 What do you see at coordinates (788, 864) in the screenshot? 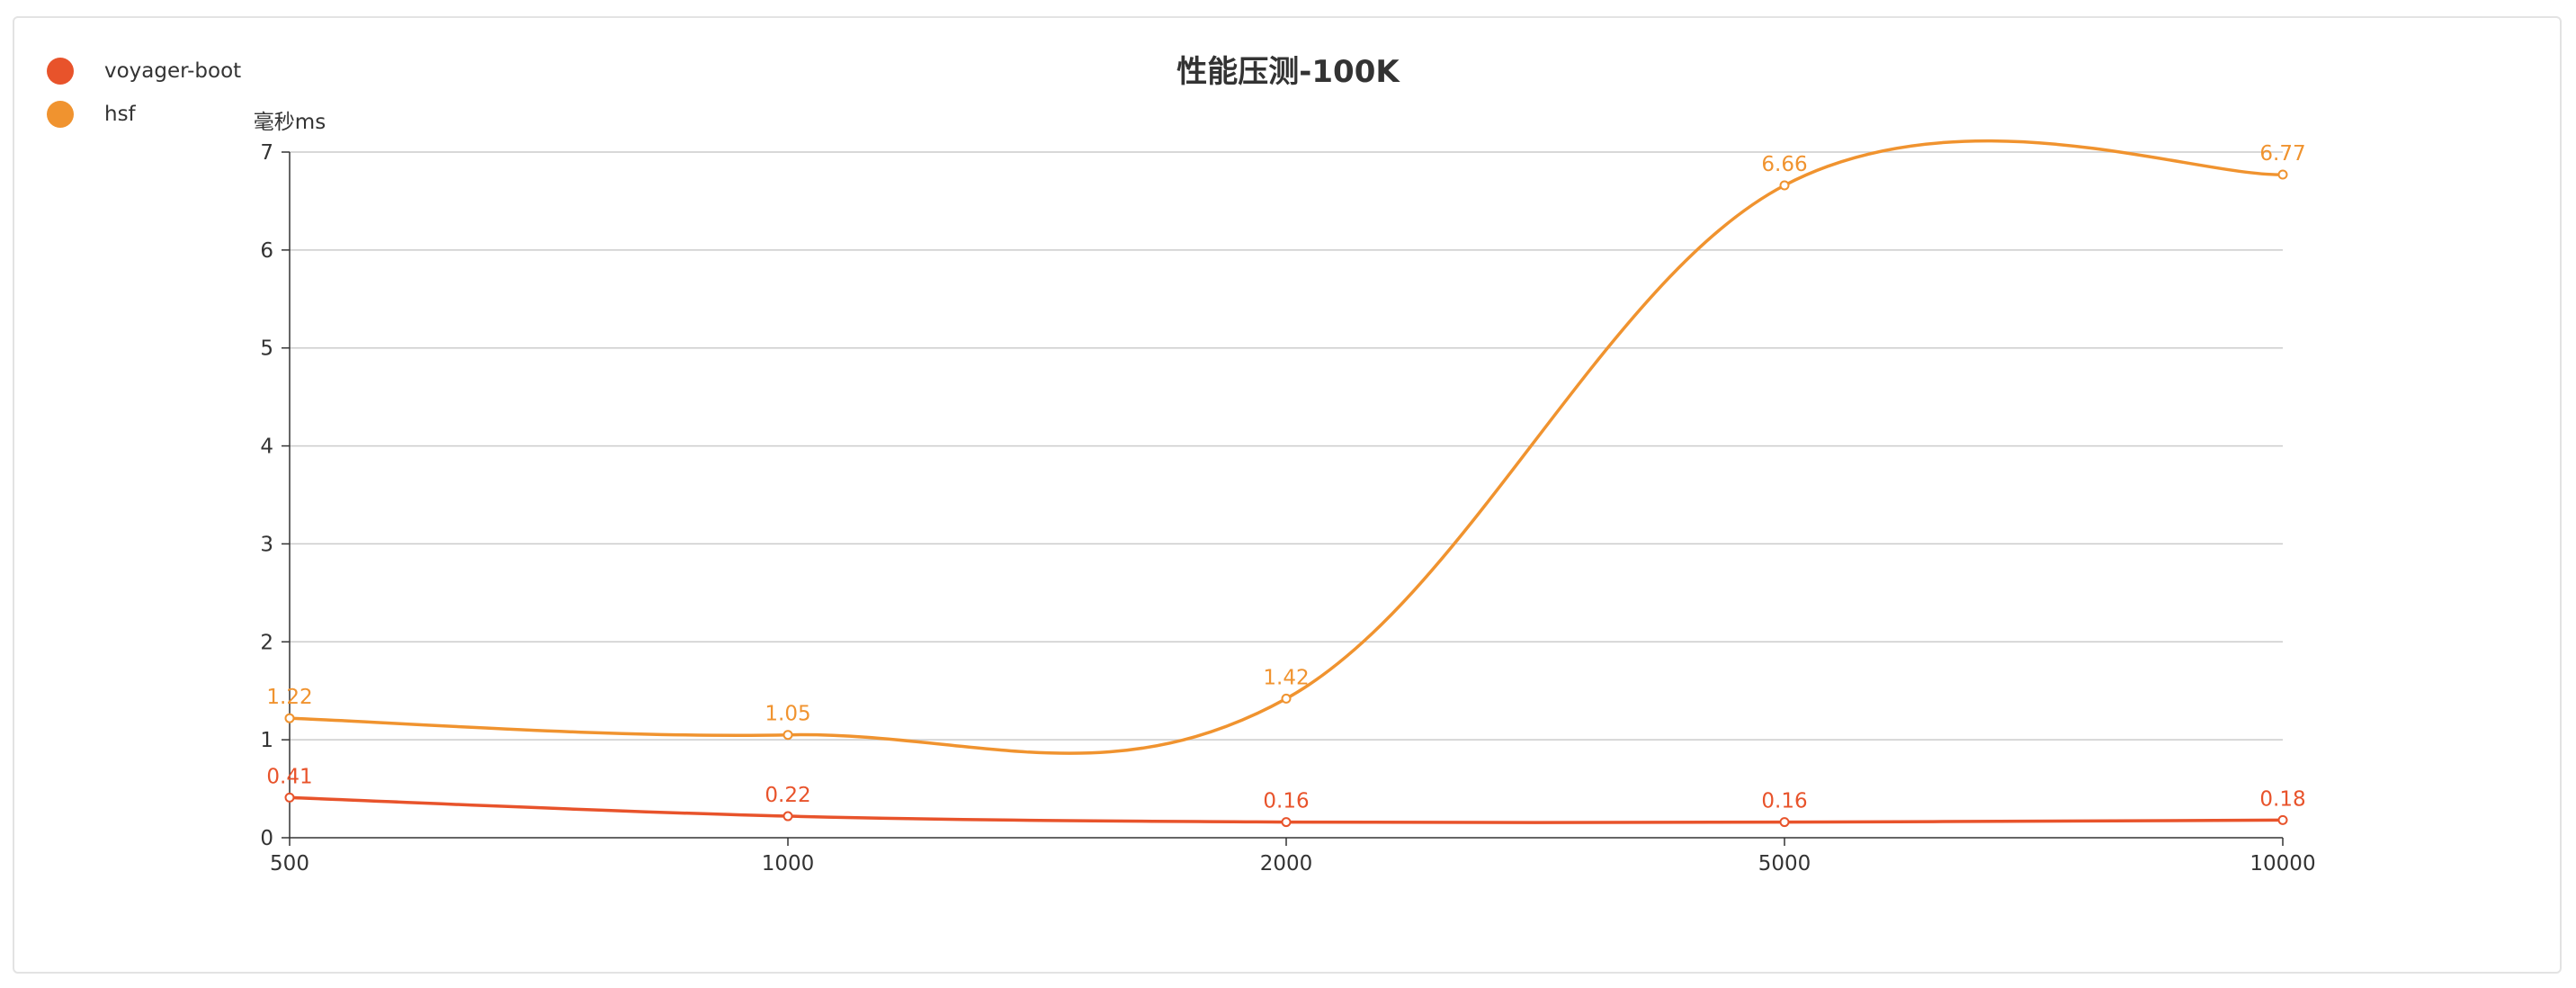
I see `x-tick-label: 1000` at bounding box center [788, 864].